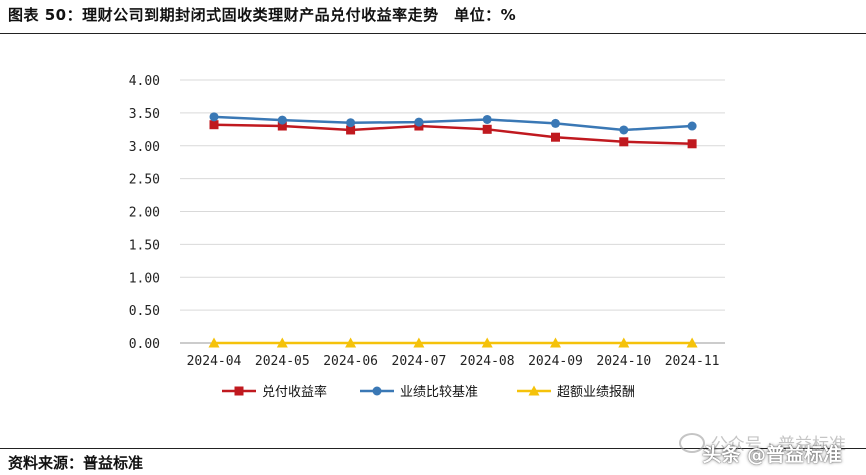  I want to click on figure-title: 图表 50：理财公司到期封闭式固收类理财产品兑付收益率走势 单位：%, so click(262, 15).